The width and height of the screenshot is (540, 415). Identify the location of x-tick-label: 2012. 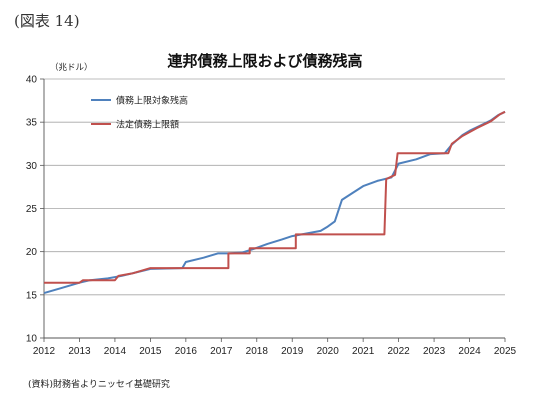
(44, 351).